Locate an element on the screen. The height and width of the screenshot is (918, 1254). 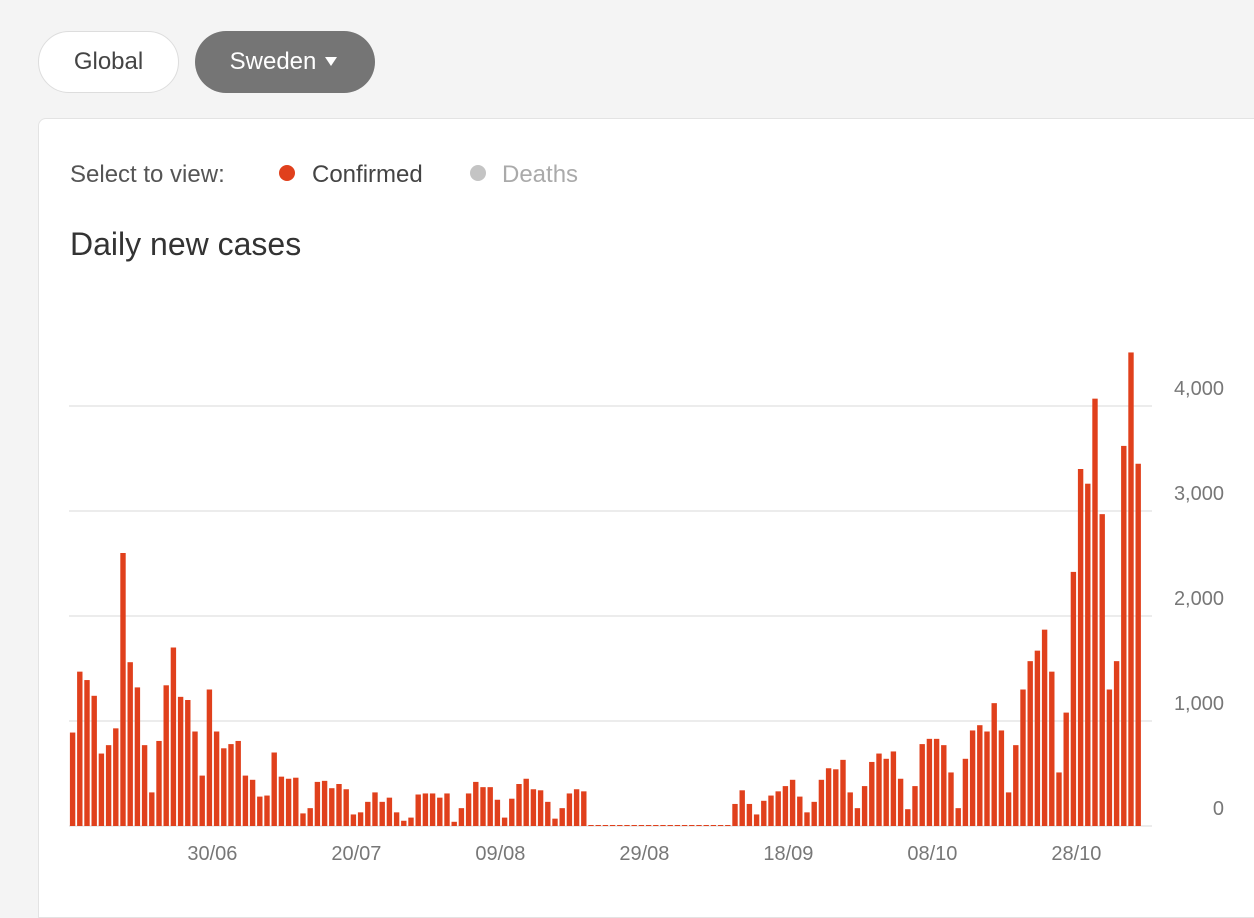
confirmed-dot is located at coordinates (287, 173).